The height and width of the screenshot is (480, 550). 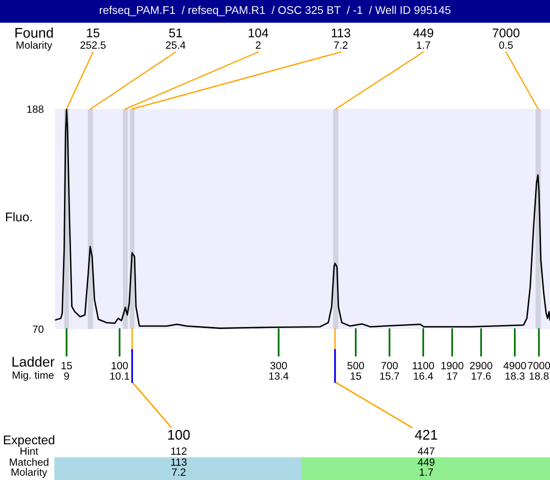 I want to click on annotation: 500, so click(x=355, y=366).